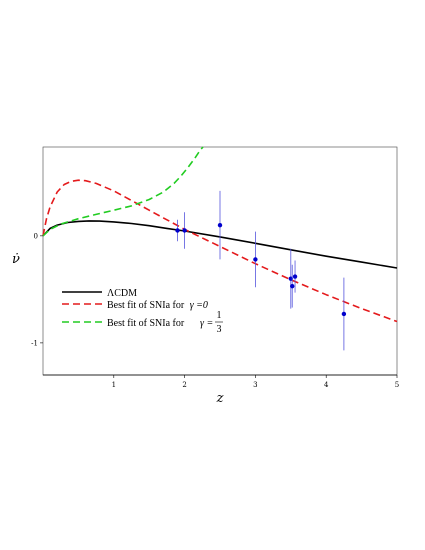  What do you see at coordinates (16, 259) in the screenshot?
I see `y-axis-label: ν̇` at bounding box center [16, 259].